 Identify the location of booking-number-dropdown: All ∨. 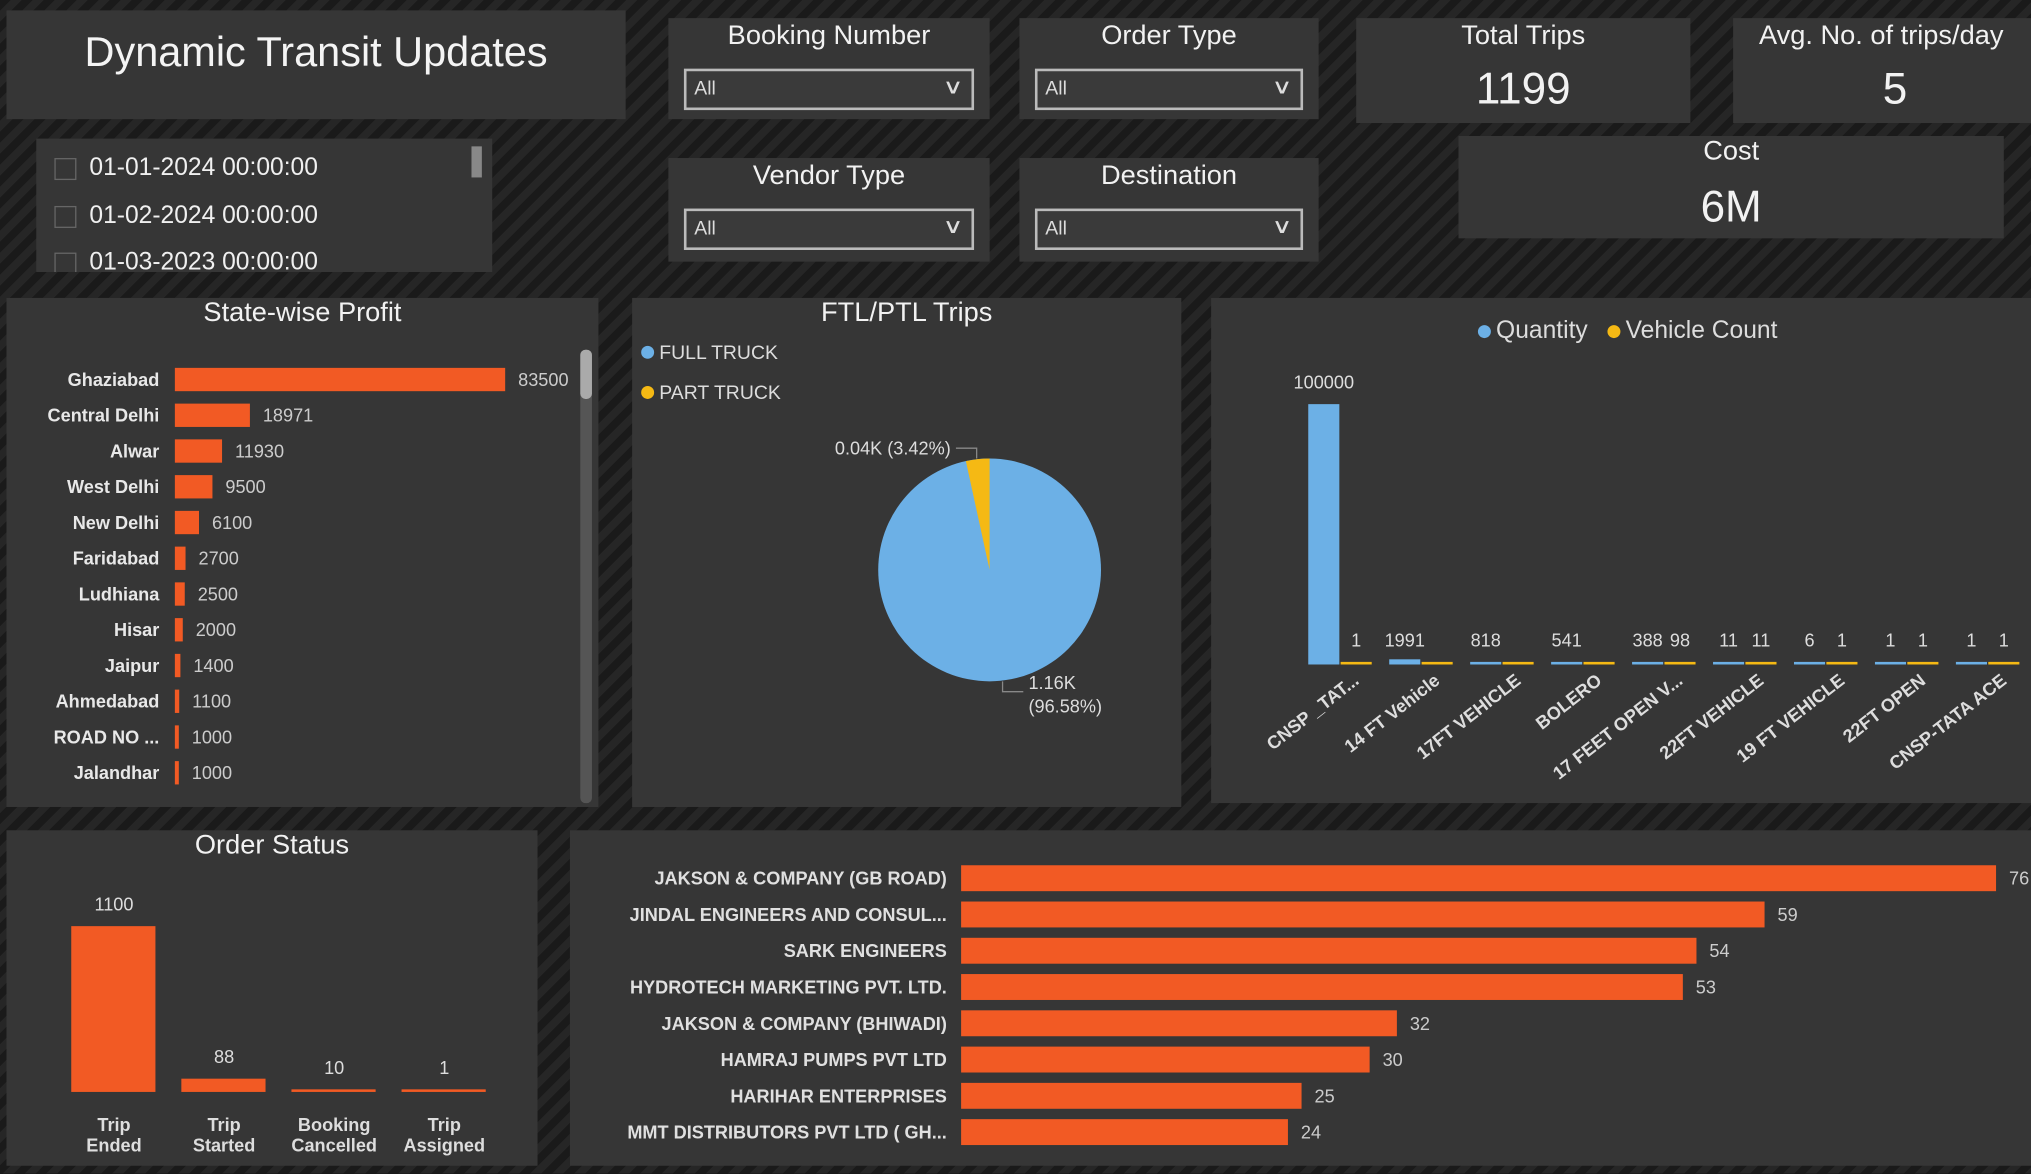
(829, 89).